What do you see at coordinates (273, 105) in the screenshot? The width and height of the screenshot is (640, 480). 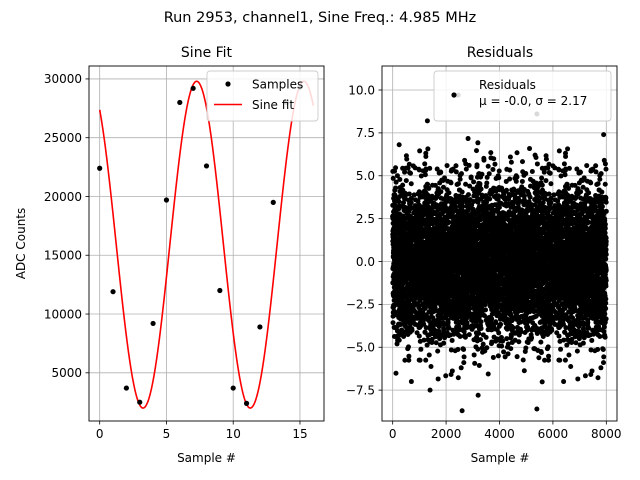 I see `legend-sine-fit-label: Sine fit` at bounding box center [273, 105].